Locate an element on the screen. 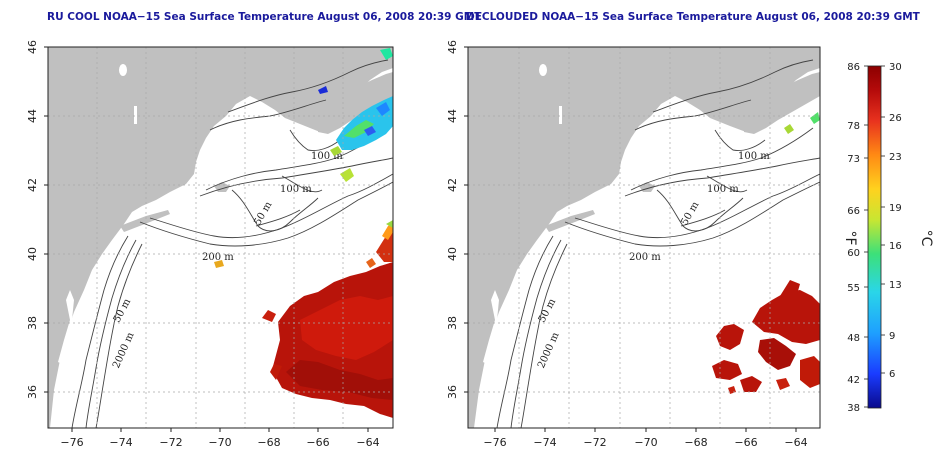 The height and width of the screenshot is (475, 950). left-chesapeake-bay is located at coordinates (66, 327).